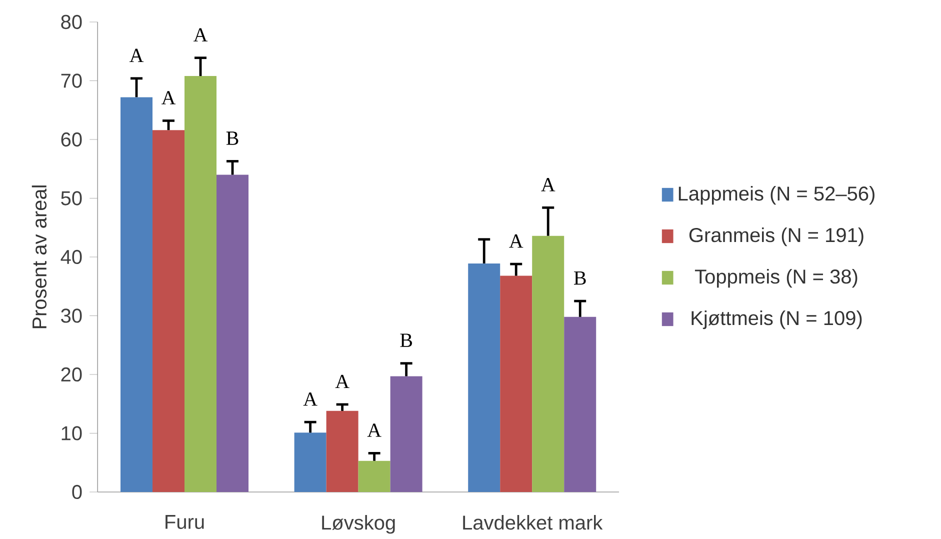 Image resolution: width=941 pixels, height=539 pixels. I want to click on legend-label: Toppmeis (N = 38), so click(776, 278).